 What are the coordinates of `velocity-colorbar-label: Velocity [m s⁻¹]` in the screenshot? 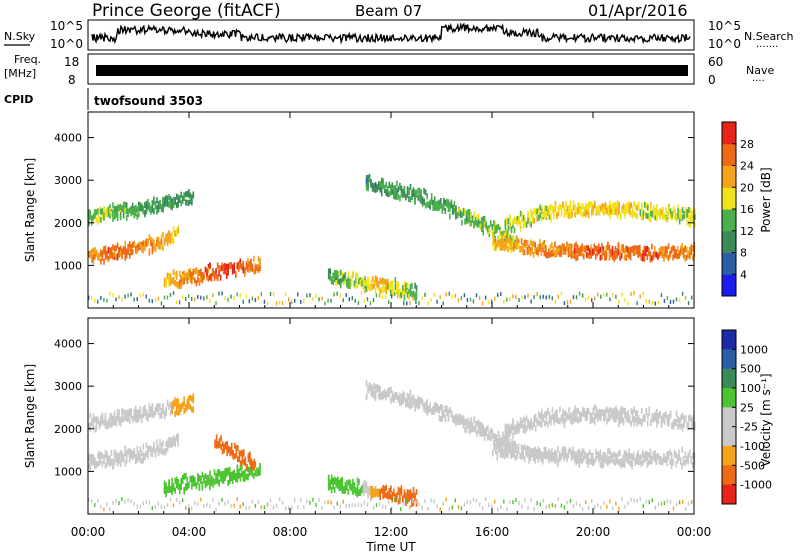 It's located at (766, 419).